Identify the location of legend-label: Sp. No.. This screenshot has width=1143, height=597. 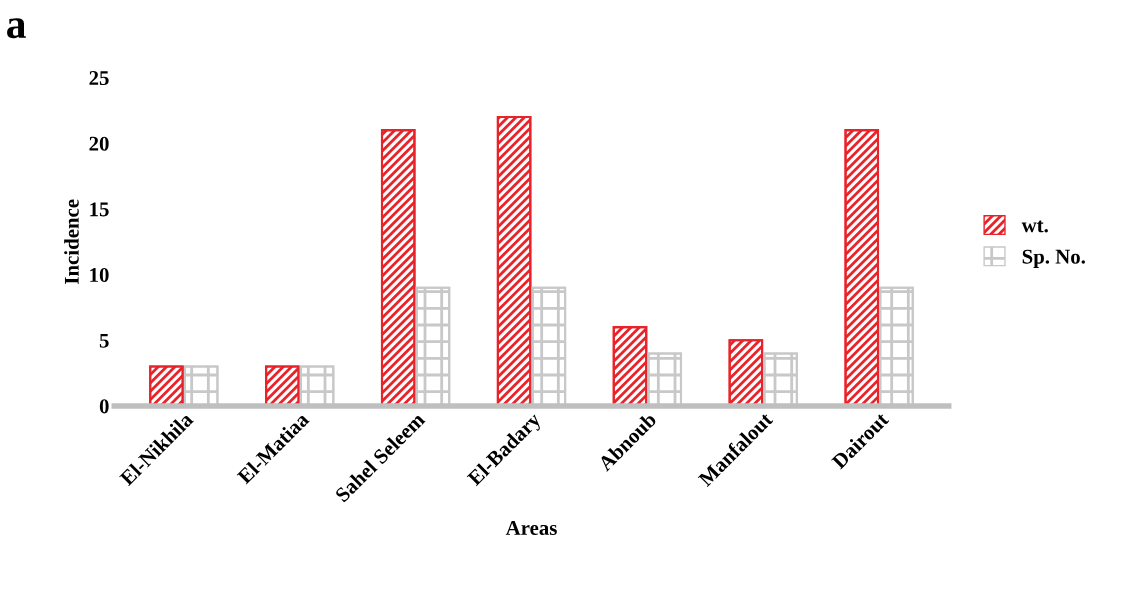
(1053, 258).